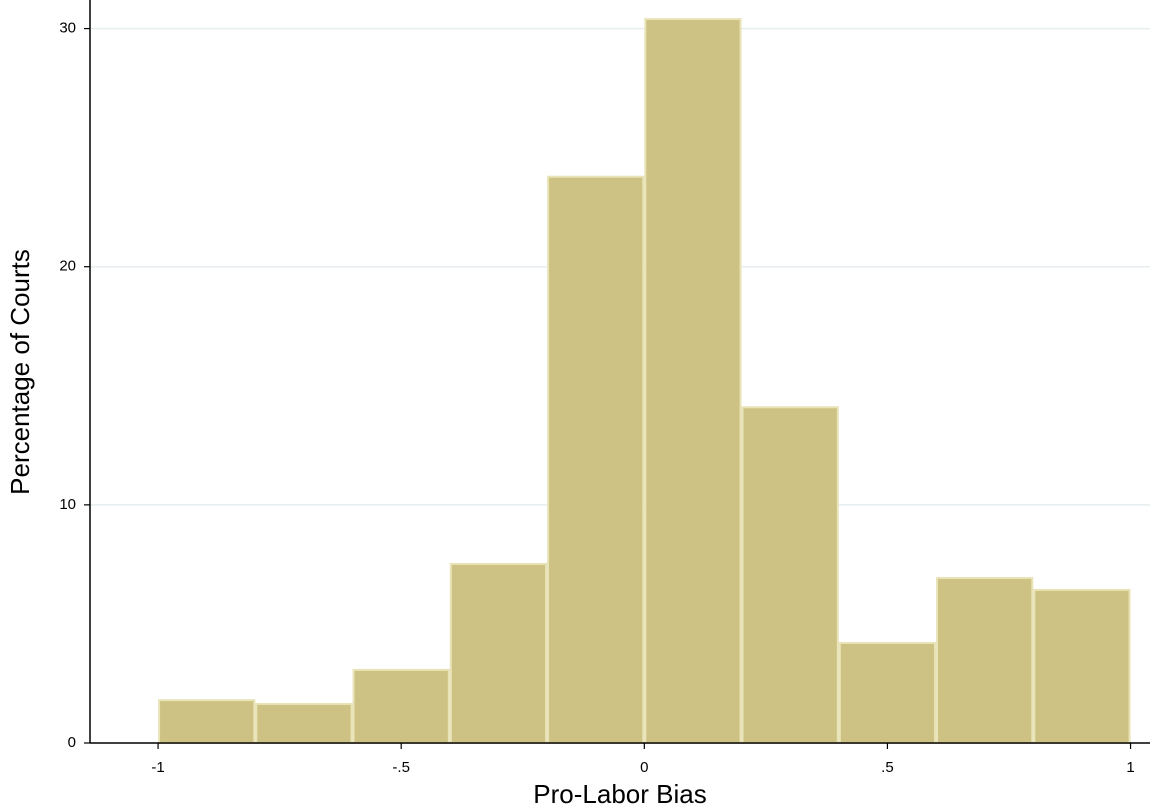  Describe the element at coordinates (401, 767) in the screenshot. I see `x-tick-label: -.5` at that location.